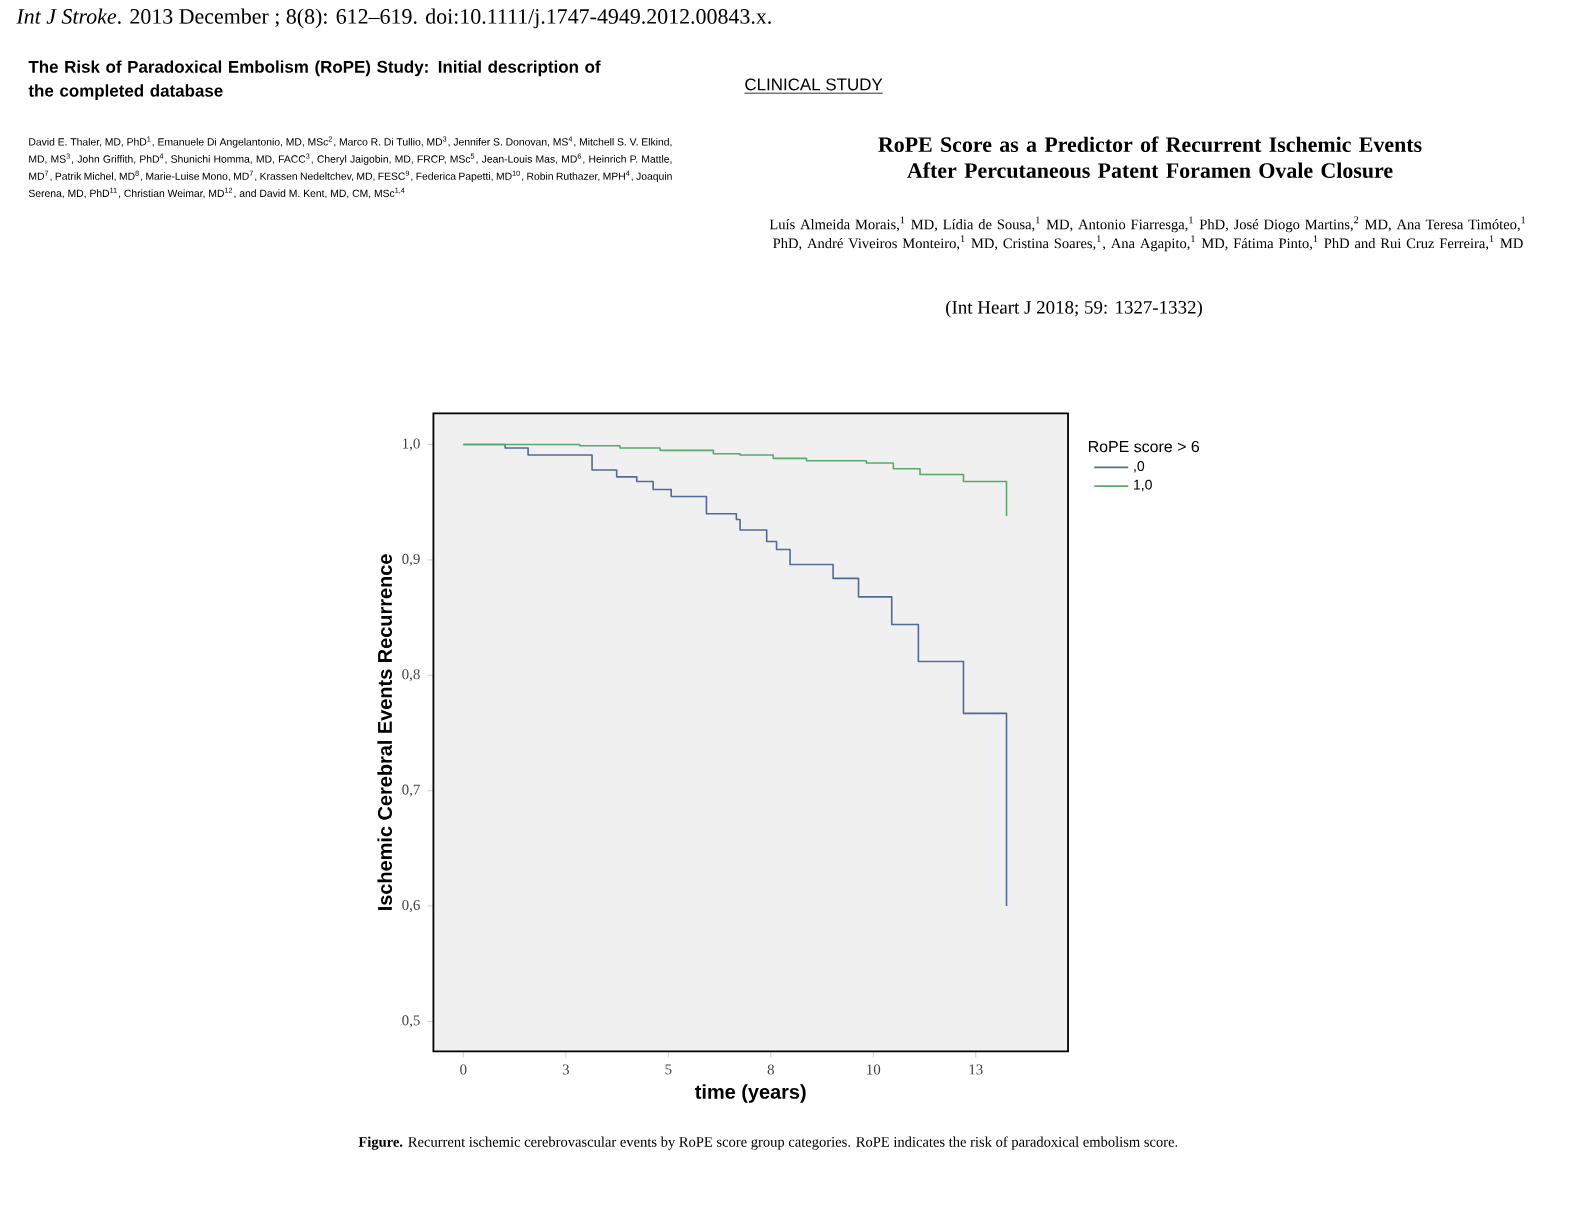  I want to click on text: RoPE Score as a Predictor of Recurrent Ischemic Events After Percutaneous Patent Foramen Ovale Closure, so click(1150, 157).